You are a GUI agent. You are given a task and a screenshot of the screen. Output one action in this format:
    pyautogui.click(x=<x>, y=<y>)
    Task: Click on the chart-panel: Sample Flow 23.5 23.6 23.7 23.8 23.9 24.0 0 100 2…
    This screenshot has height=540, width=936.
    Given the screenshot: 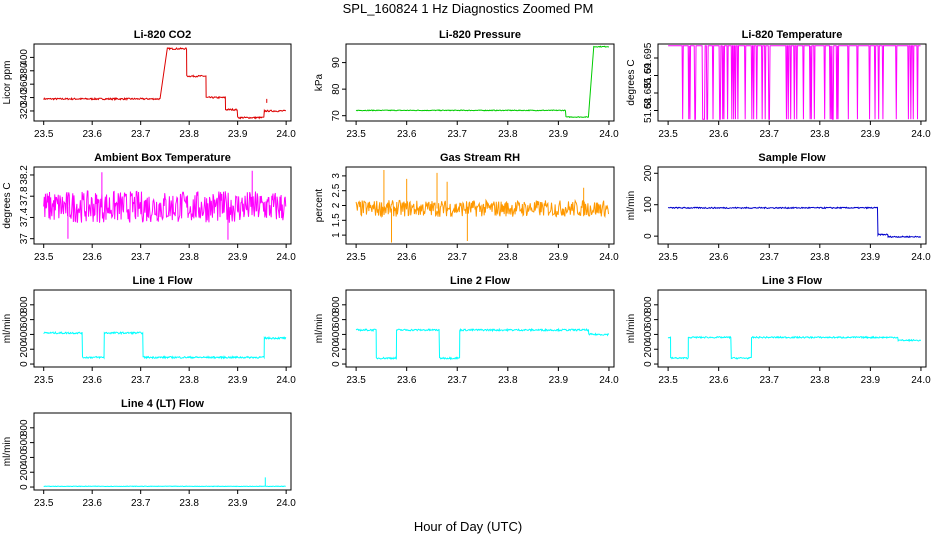 What is the action you would take?
    pyautogui.click(x=778, y=207)
    